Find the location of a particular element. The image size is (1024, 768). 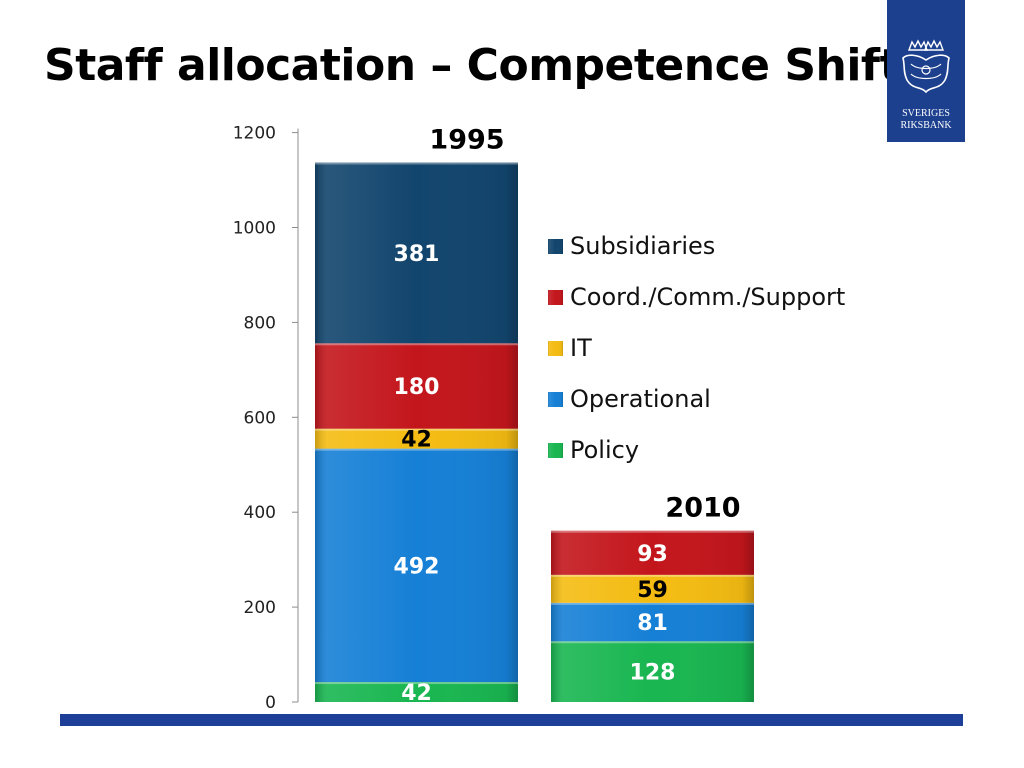

data-label: 59 is located at coordinates (652, 590).